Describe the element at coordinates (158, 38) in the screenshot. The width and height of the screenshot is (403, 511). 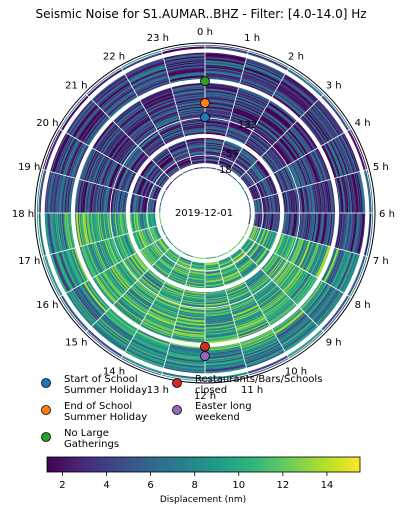
I see `hour-label: 23 h` at that location.